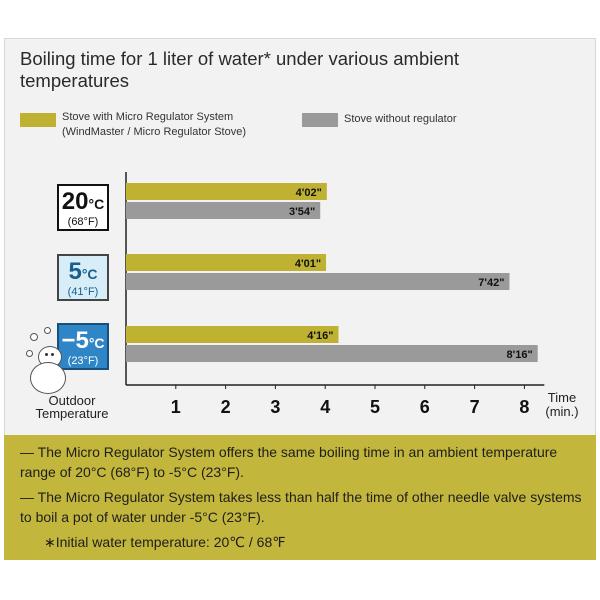 This screenshot has width=600, height=600. What do you see at coordinates (38, 120) in the screenshot?
I see `legend-swatch-with-regulator` at bounding box center [38, 120].